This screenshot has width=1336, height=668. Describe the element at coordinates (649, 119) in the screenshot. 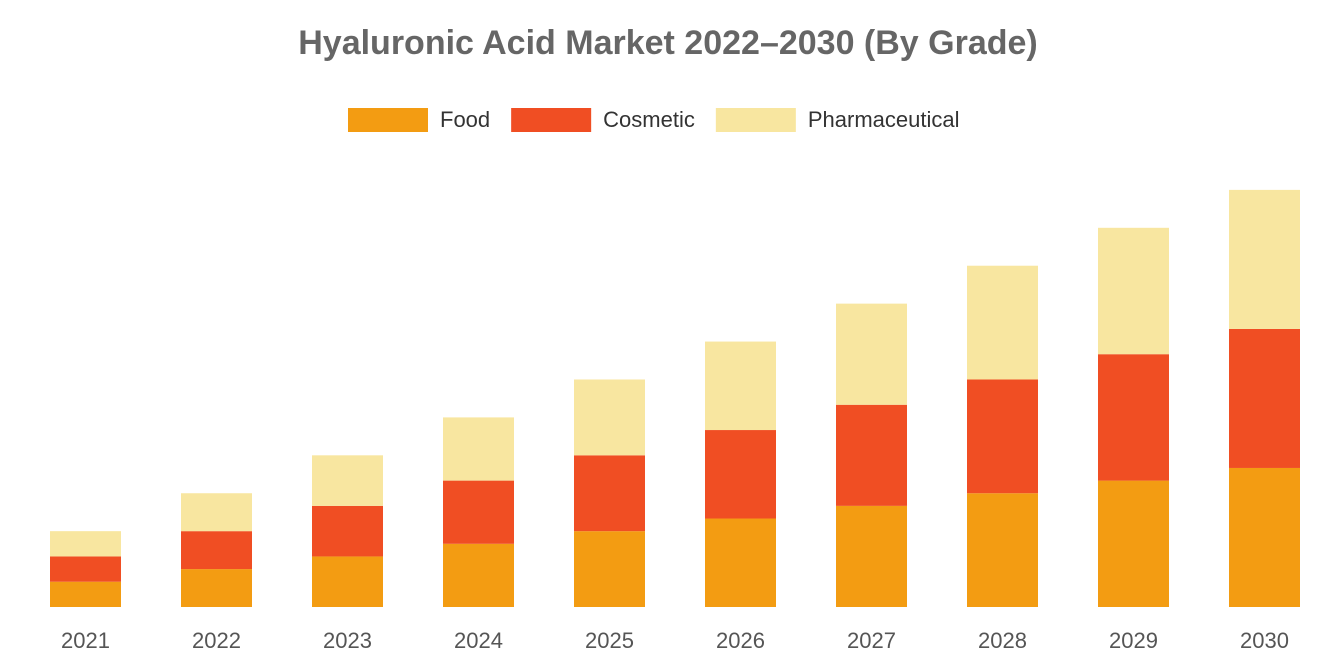

I see `legend-label: Cosmetic` at that location.